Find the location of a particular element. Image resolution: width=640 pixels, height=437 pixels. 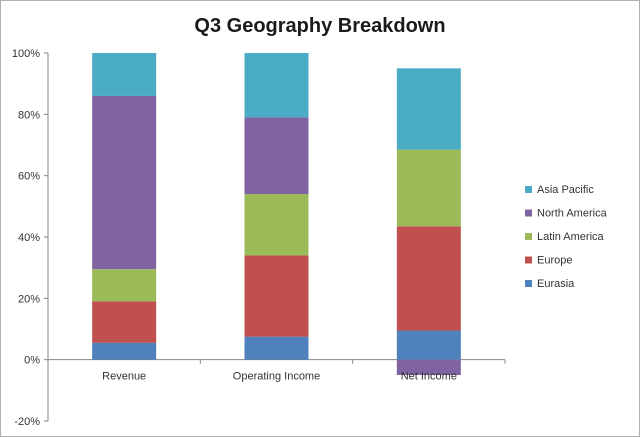

y-tick-label: 60% is located at coordinates (29, 177).